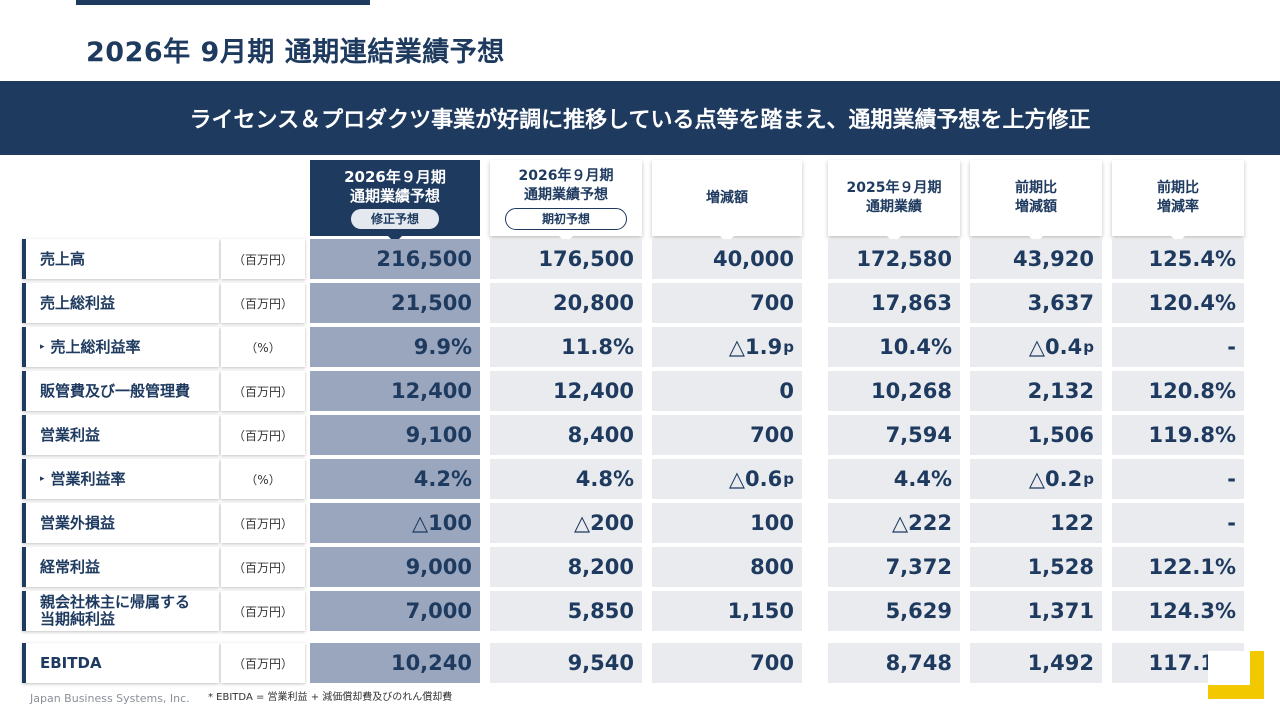 The height and width of the screenshot is (720, 1280). What do you see at coordinates (63, 258) in the screenshot?
I see `row-label-text: 売上高` at bounding box center [63, 258].